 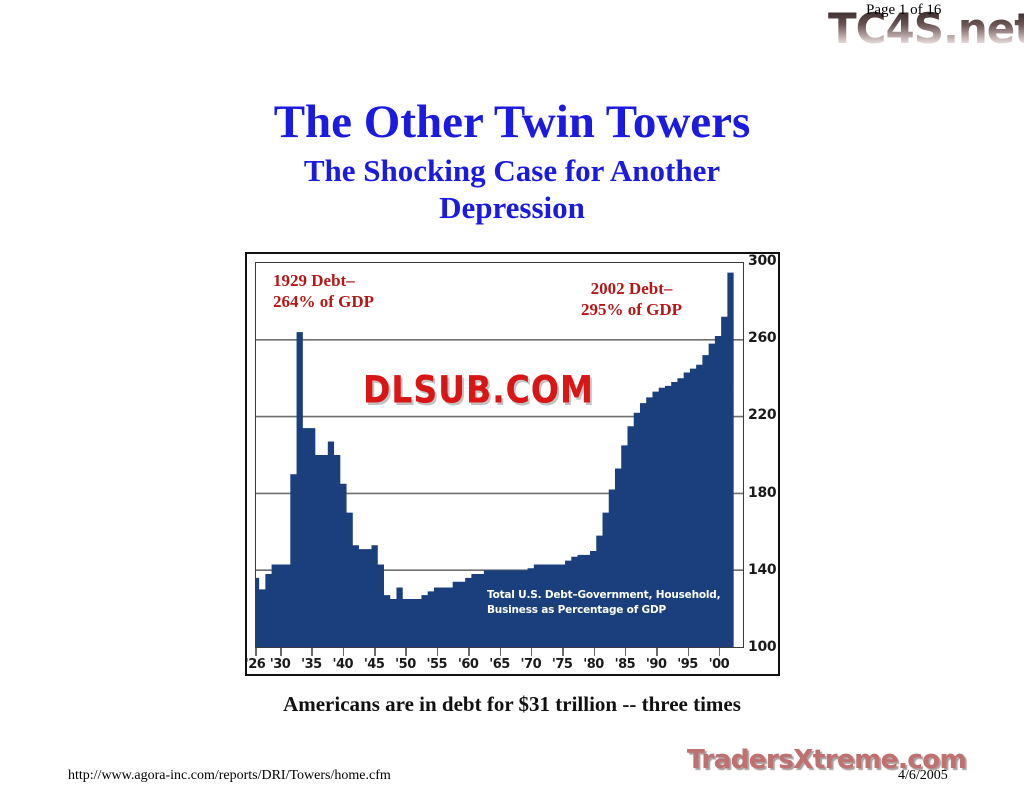 What do you see at coordinates (762, 261) in the screenshot?
I see `y-tick-label: 300` at bounding box center [762, 261].